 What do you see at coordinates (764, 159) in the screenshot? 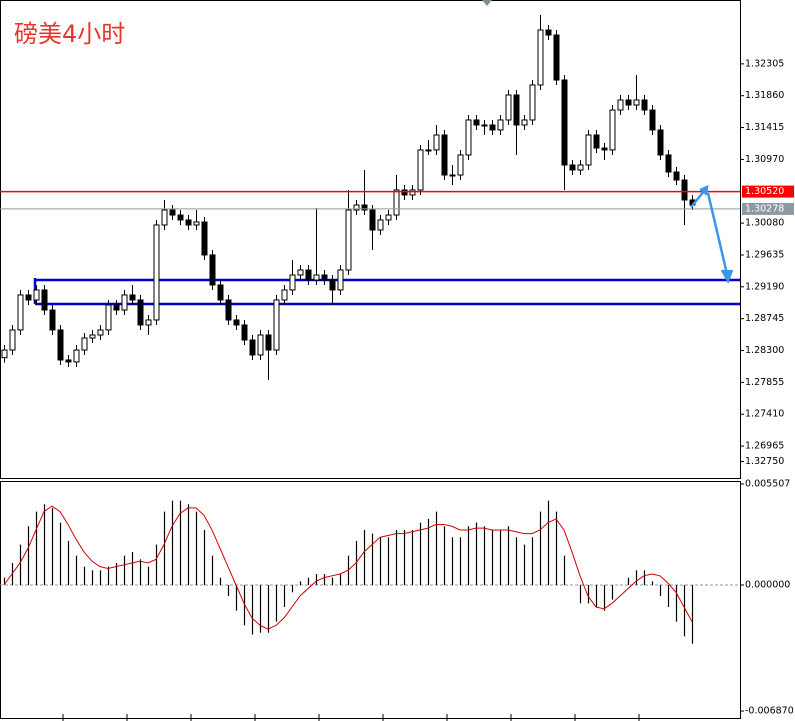
I see `y-tick-label: 1.30970` at bounding box center [764, 159].